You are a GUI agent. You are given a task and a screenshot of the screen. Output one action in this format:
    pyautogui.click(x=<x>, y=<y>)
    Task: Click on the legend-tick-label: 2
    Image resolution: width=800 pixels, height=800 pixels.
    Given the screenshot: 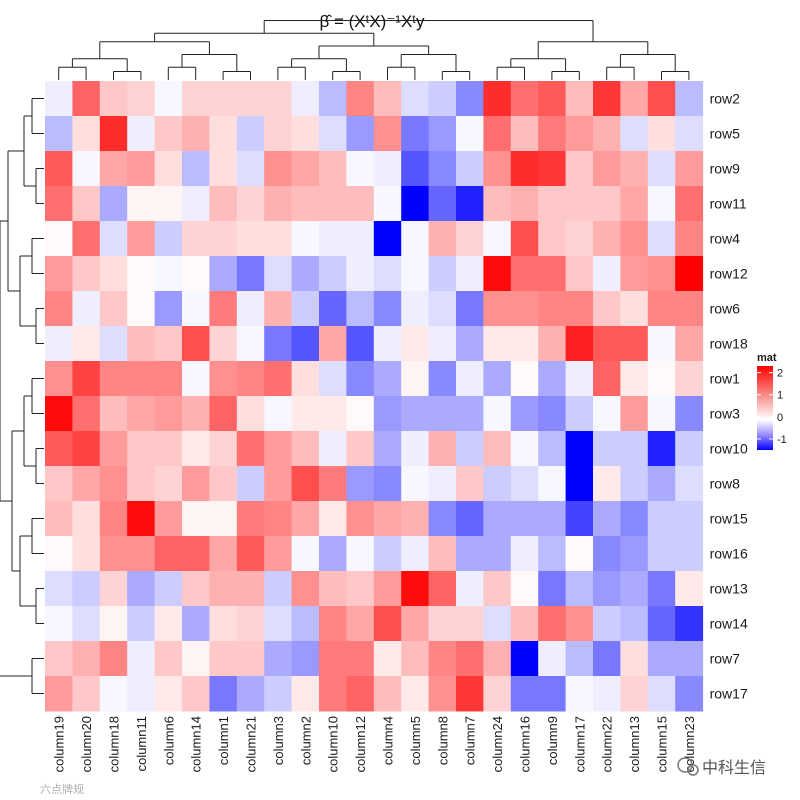 What is the action you would take?
    pyautogui.click(x=780, y=374)
    